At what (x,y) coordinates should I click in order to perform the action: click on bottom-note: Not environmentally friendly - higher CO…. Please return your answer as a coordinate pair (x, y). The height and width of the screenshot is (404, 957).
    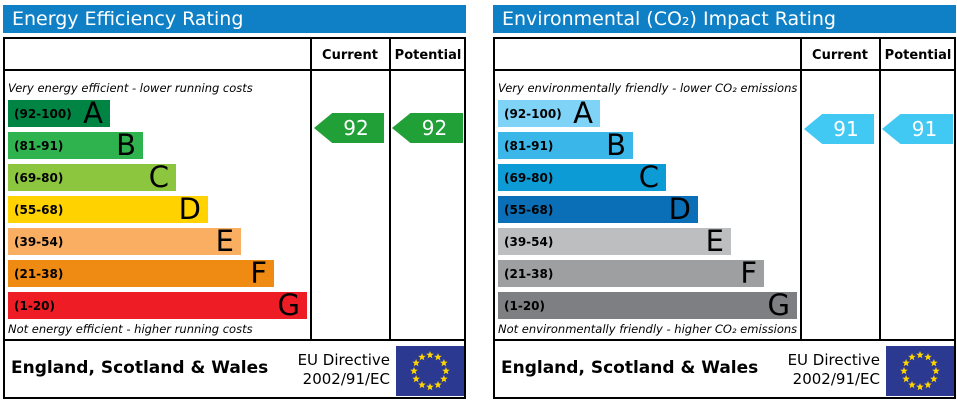
    Looking at the image, I should click on (648, 329).